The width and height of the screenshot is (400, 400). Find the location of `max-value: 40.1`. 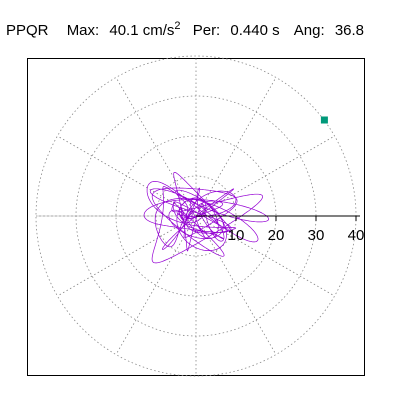

max-value: 40.1 is located at coordinates (124, 30).